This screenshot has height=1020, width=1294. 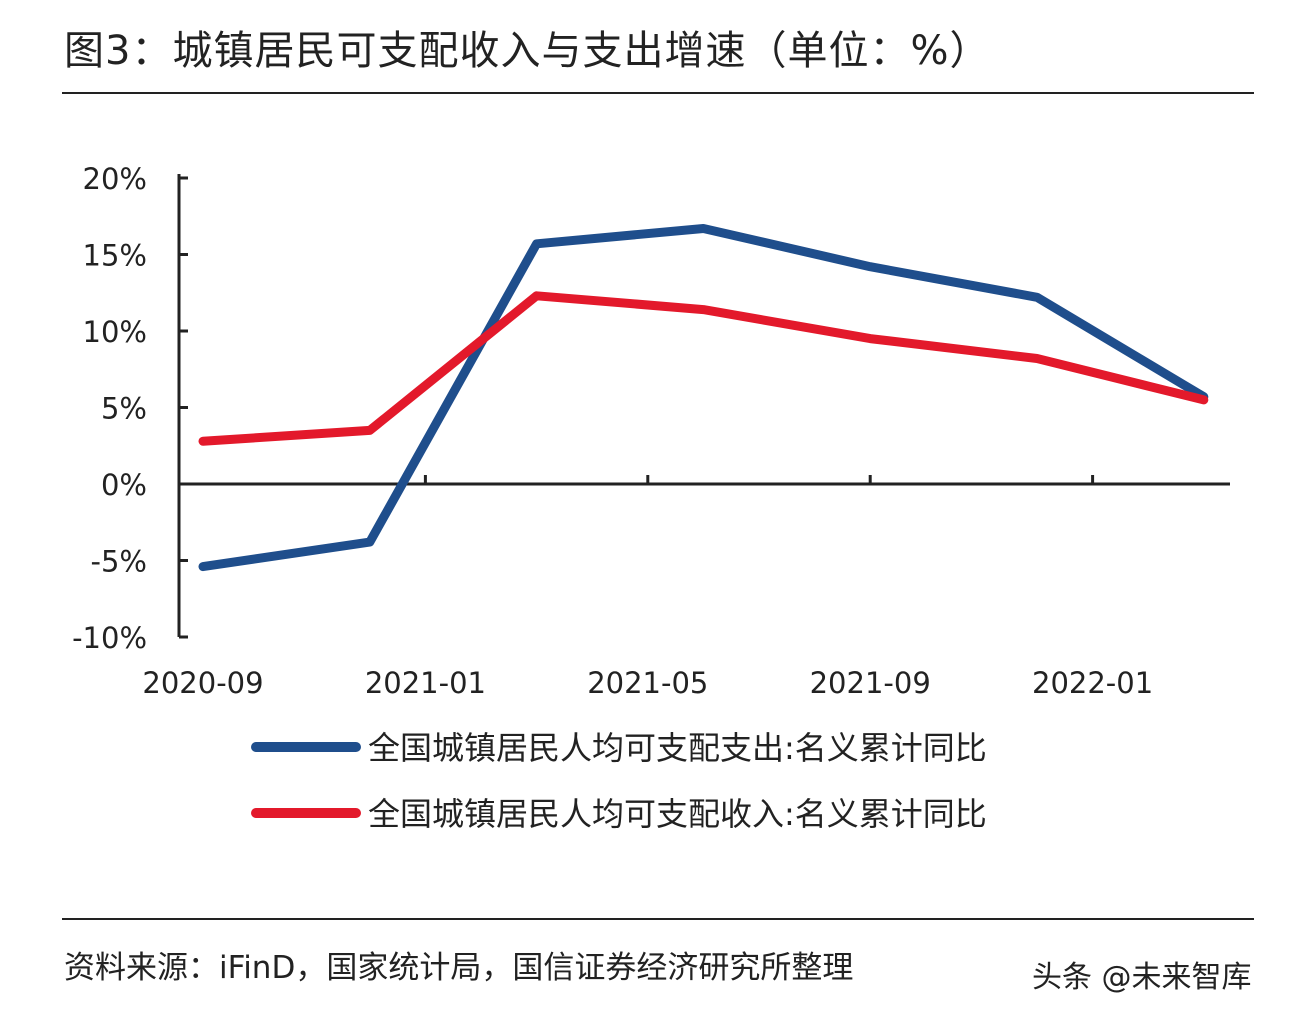 What do you see at coordinates (124, 409) in the screenshot?
I see `y-tick-label: 5%` at bounding box center [124, 409].